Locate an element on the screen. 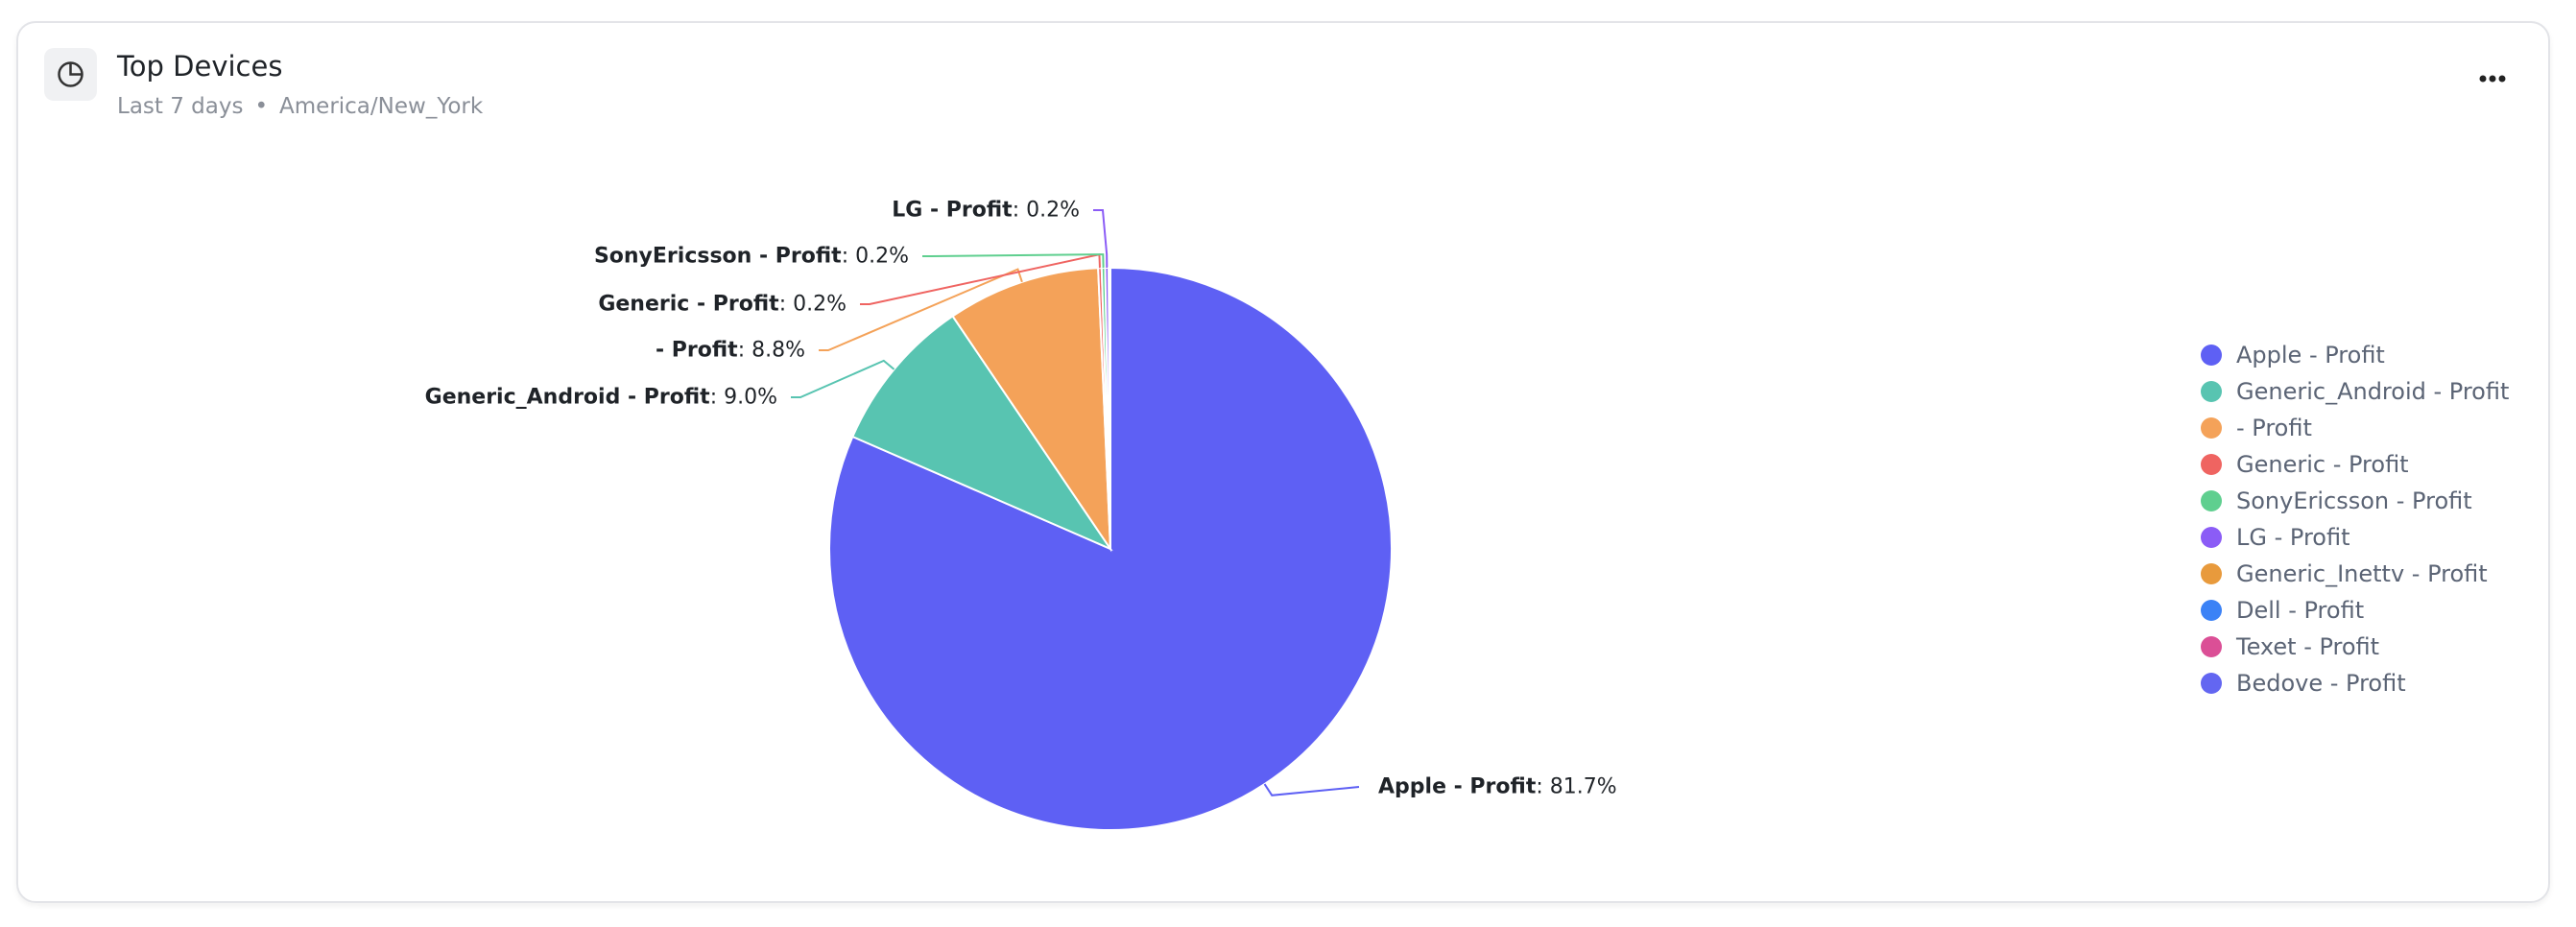 Image resolution: width=2576 pixels, height=927 pixels. data-label: SonyEricsson - Profit0.2% is located at coordinates (751, 257).